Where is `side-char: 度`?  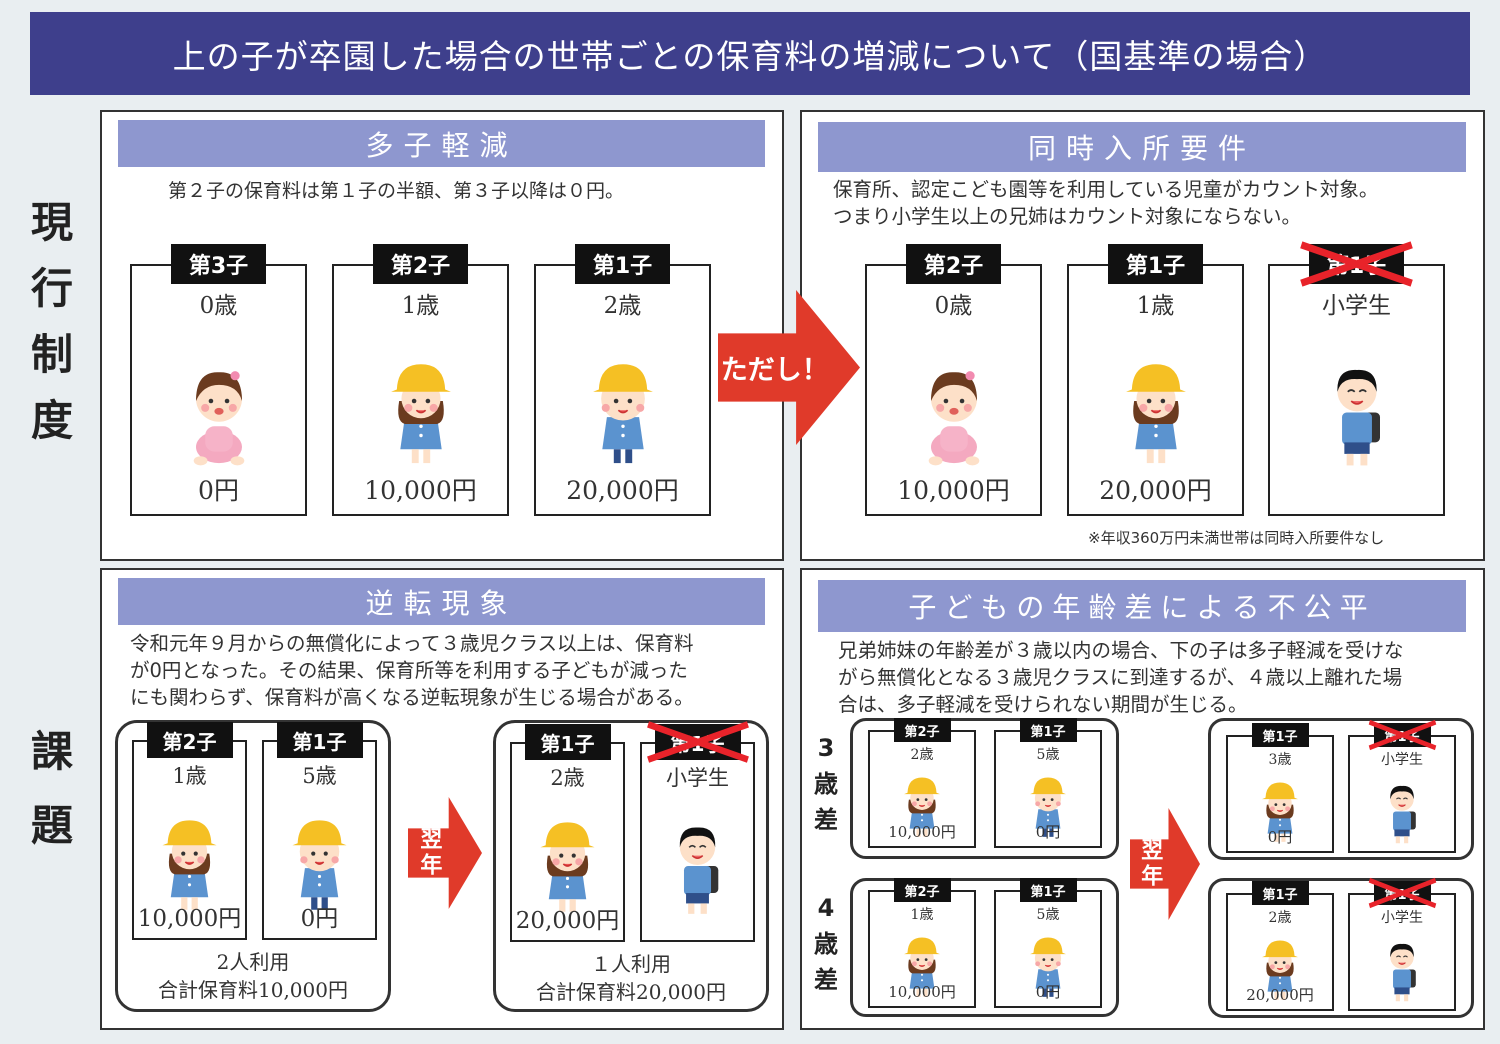 side-char: 度 is located at coordinates (51, 420).